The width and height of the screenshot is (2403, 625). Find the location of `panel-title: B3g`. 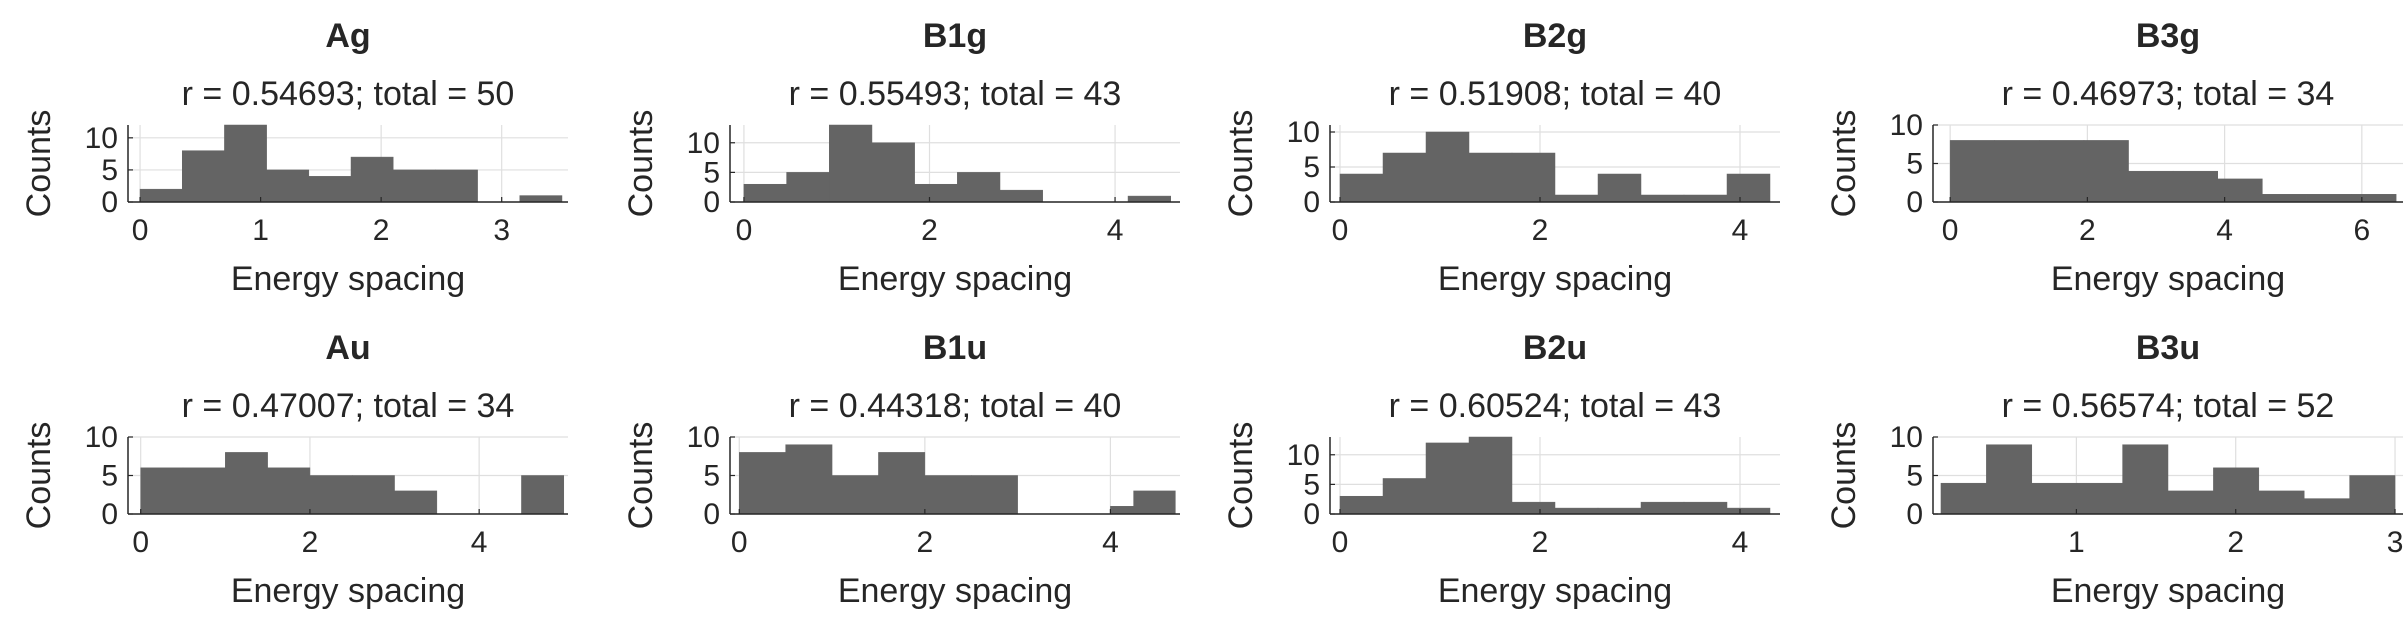

panel-title: B3g is located at coordinates (2168, 36).